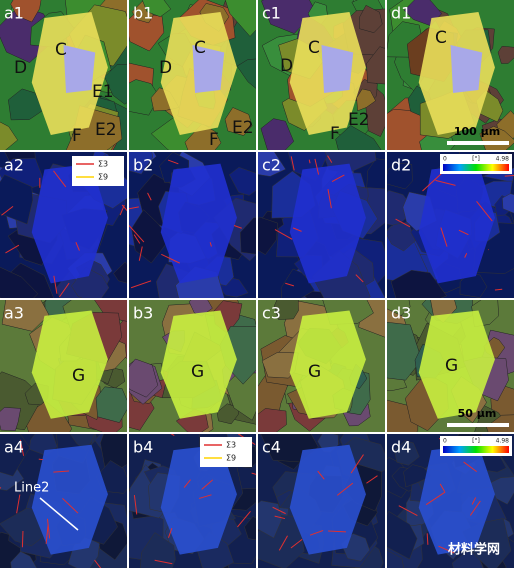  I want to click on panel: a3 G, so click(63, 366).